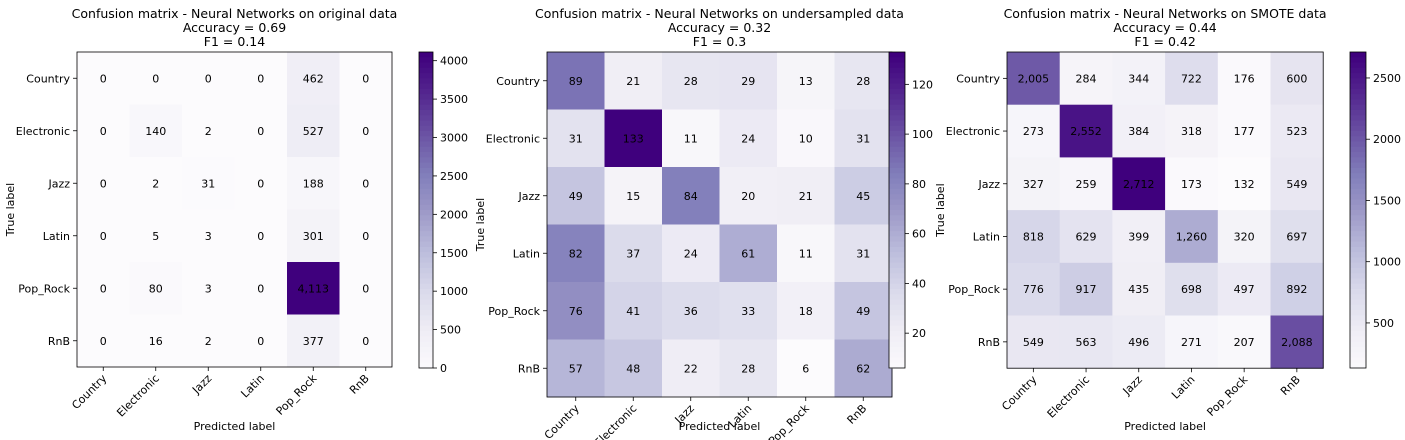 This screenshot has height=440, width=1405. I want to click on colorbar-tick-label: 500, so click(1383, 323).